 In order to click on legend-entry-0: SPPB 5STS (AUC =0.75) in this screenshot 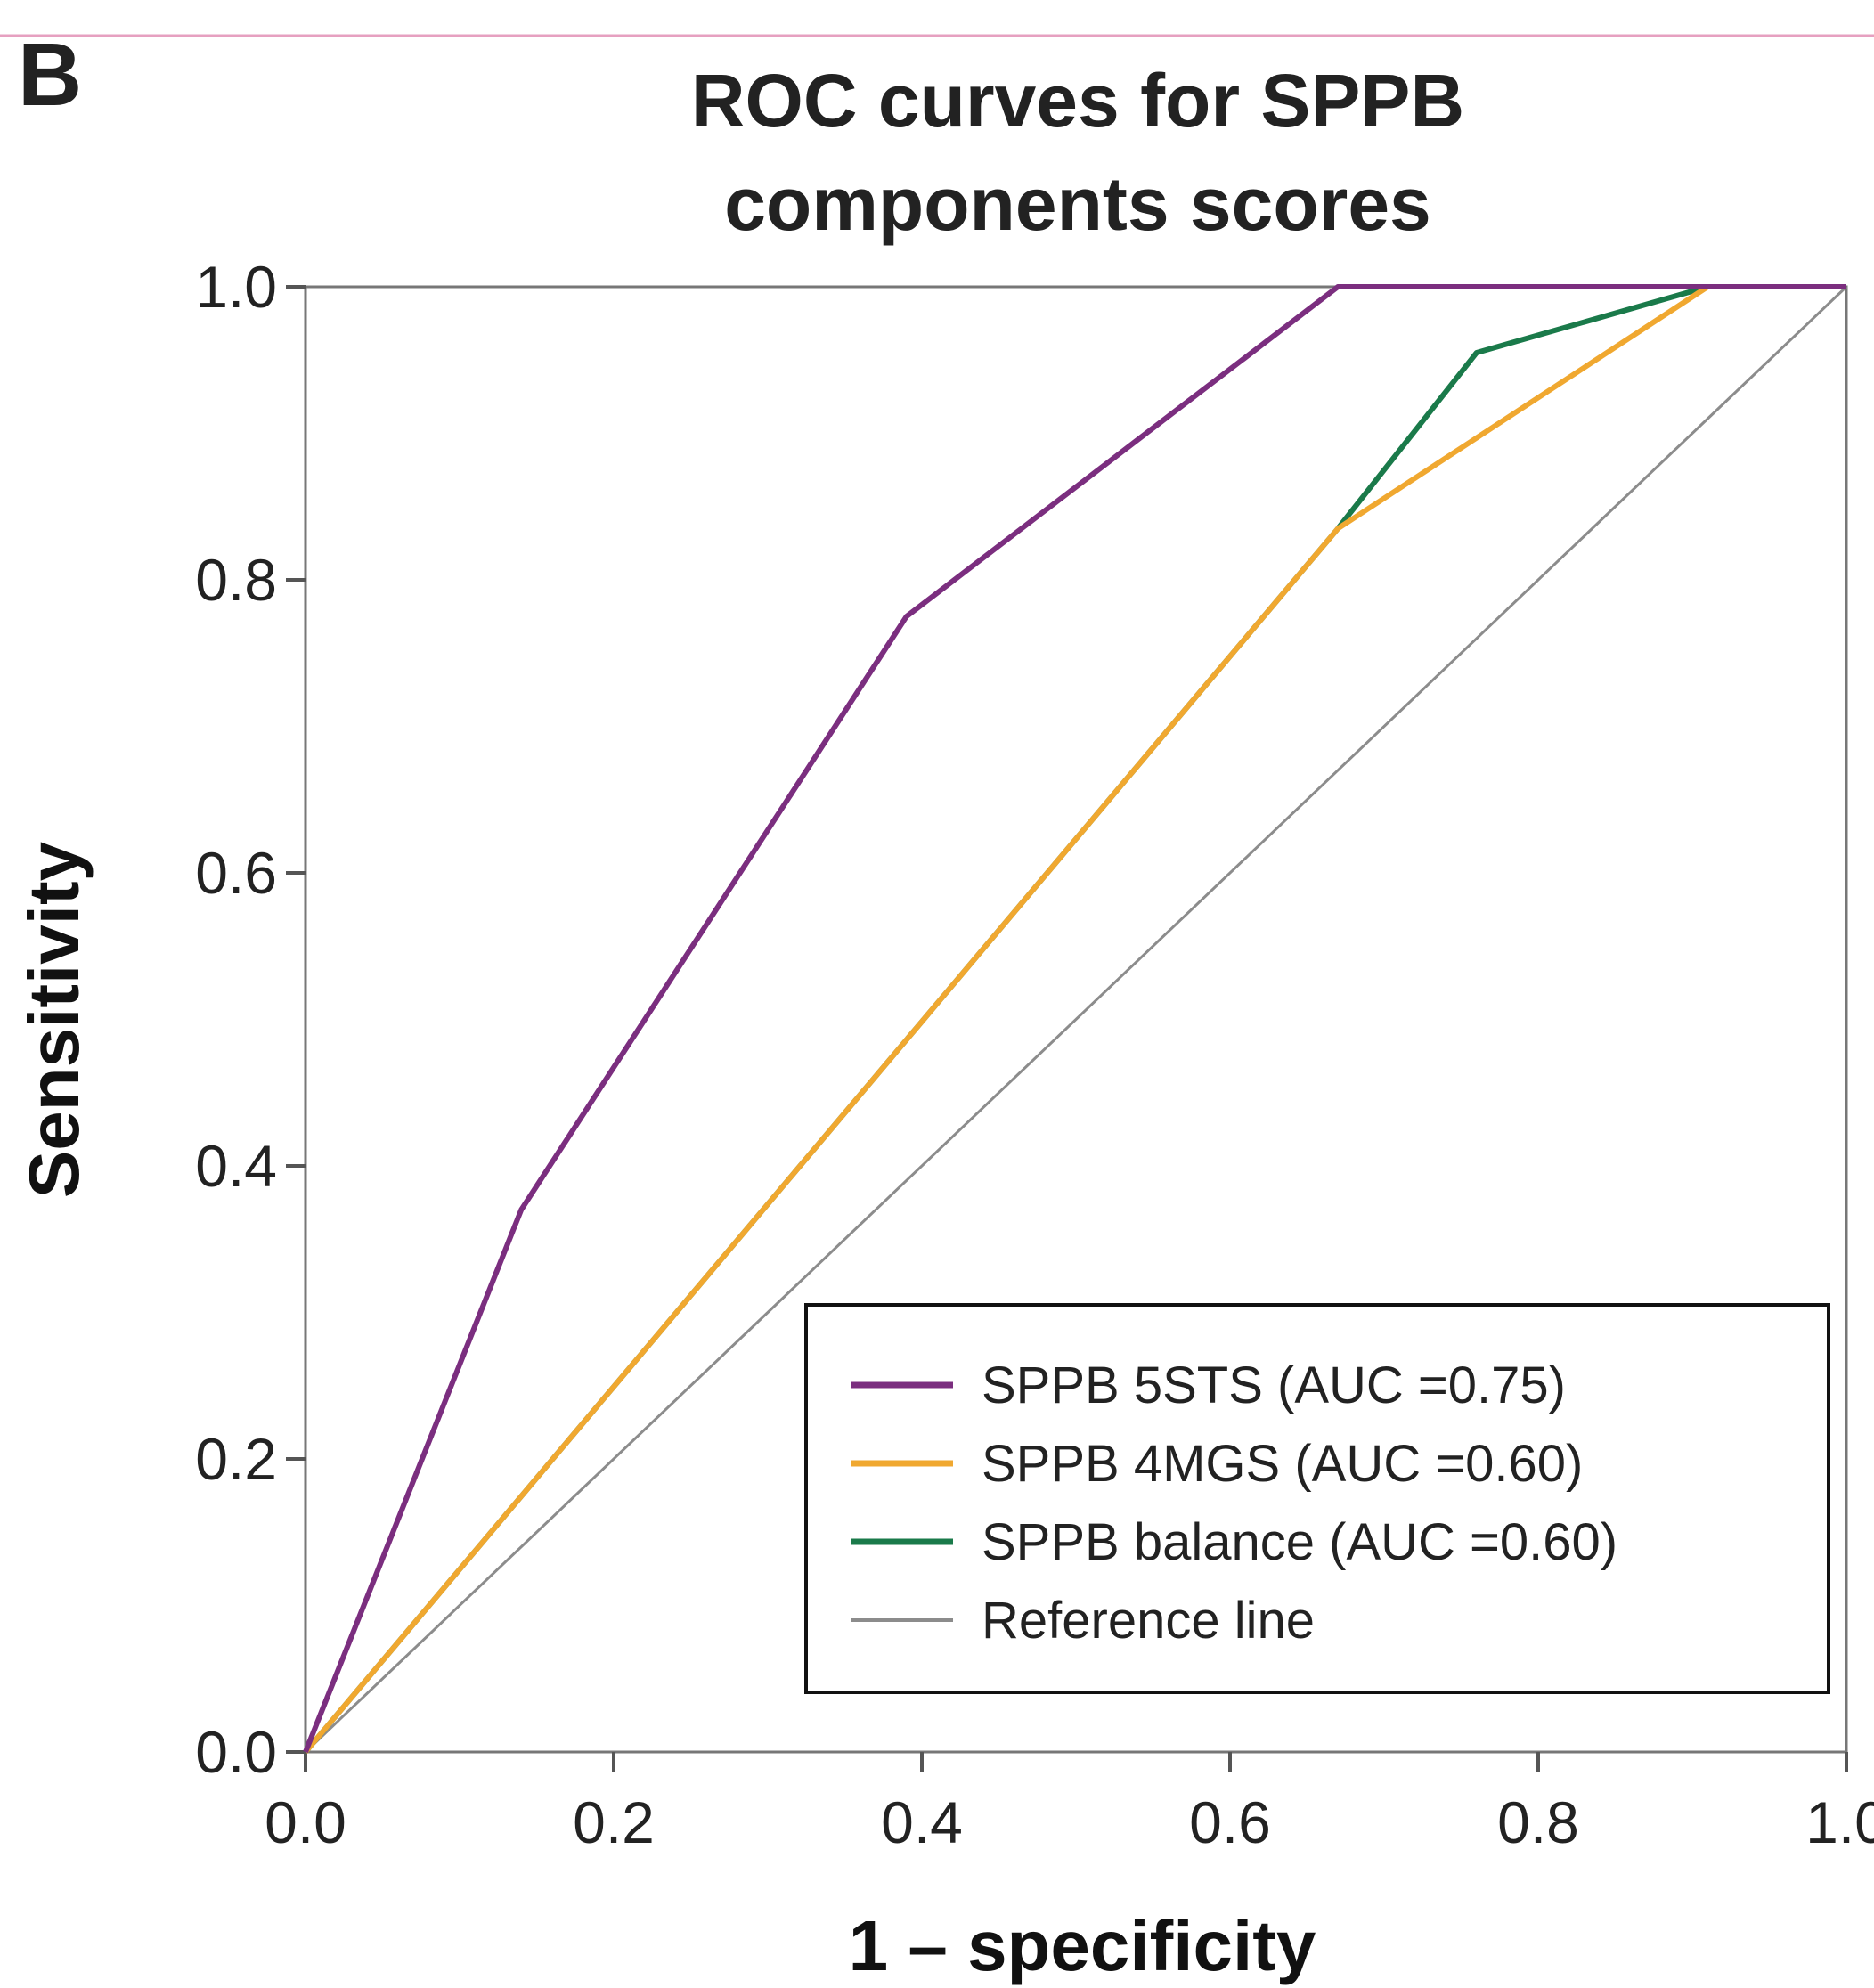, I will do `click(1274, 1386)`.